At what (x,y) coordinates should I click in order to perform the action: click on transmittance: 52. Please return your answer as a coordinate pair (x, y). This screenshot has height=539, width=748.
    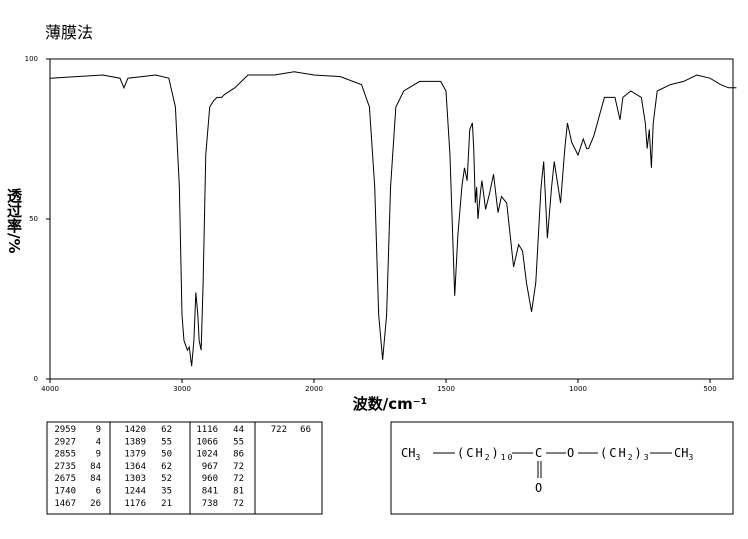
    Looking at the image, I should click on (166, 479).